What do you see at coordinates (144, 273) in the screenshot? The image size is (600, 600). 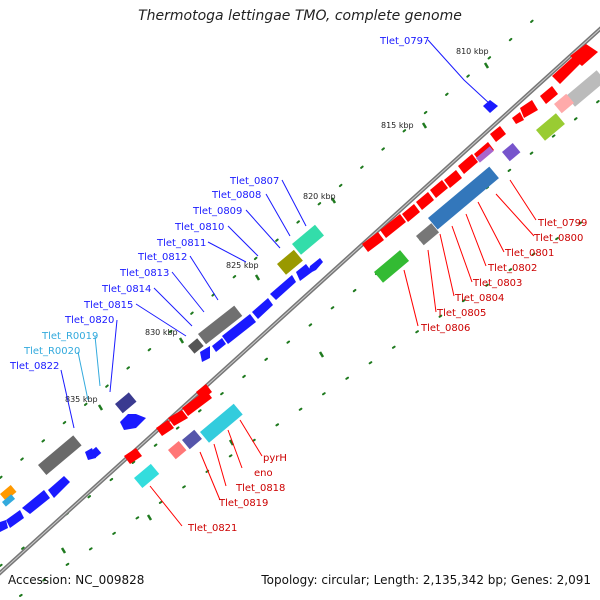 I see `gene-label: Tlet_0813` at bounding box center [144, 273].